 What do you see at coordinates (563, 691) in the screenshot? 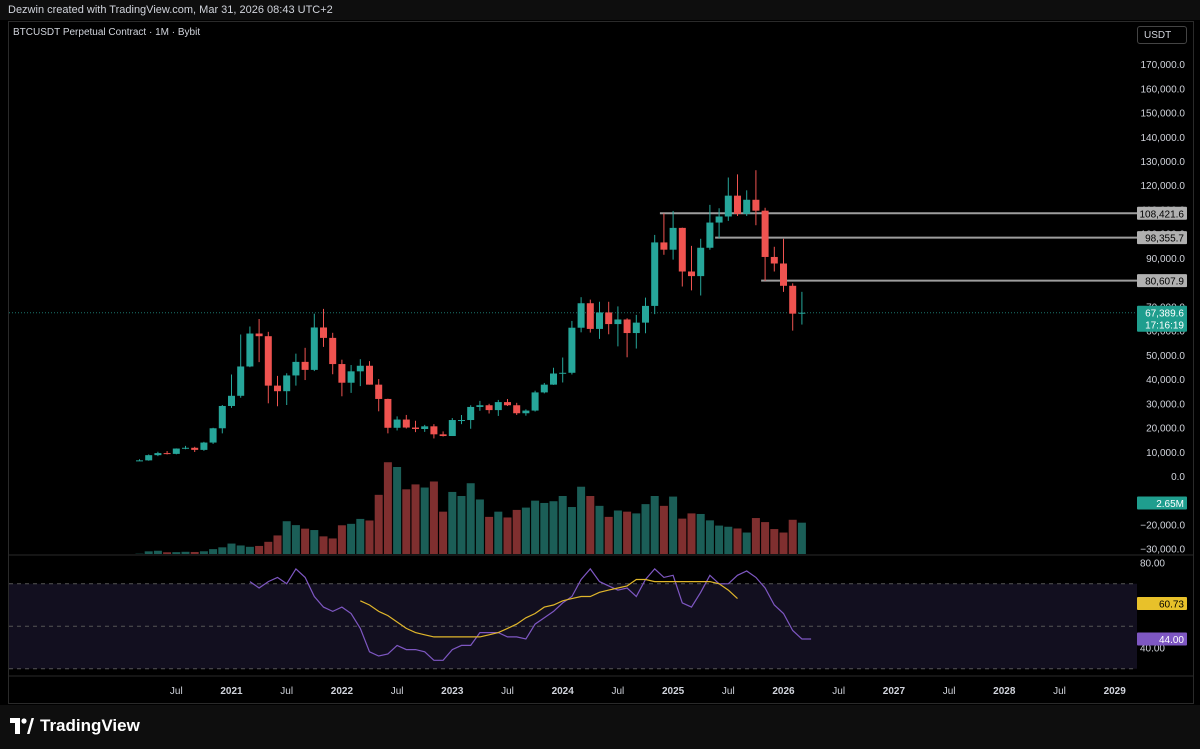
I see `time-tick-label: 2024` at bounding box center [563, 691].